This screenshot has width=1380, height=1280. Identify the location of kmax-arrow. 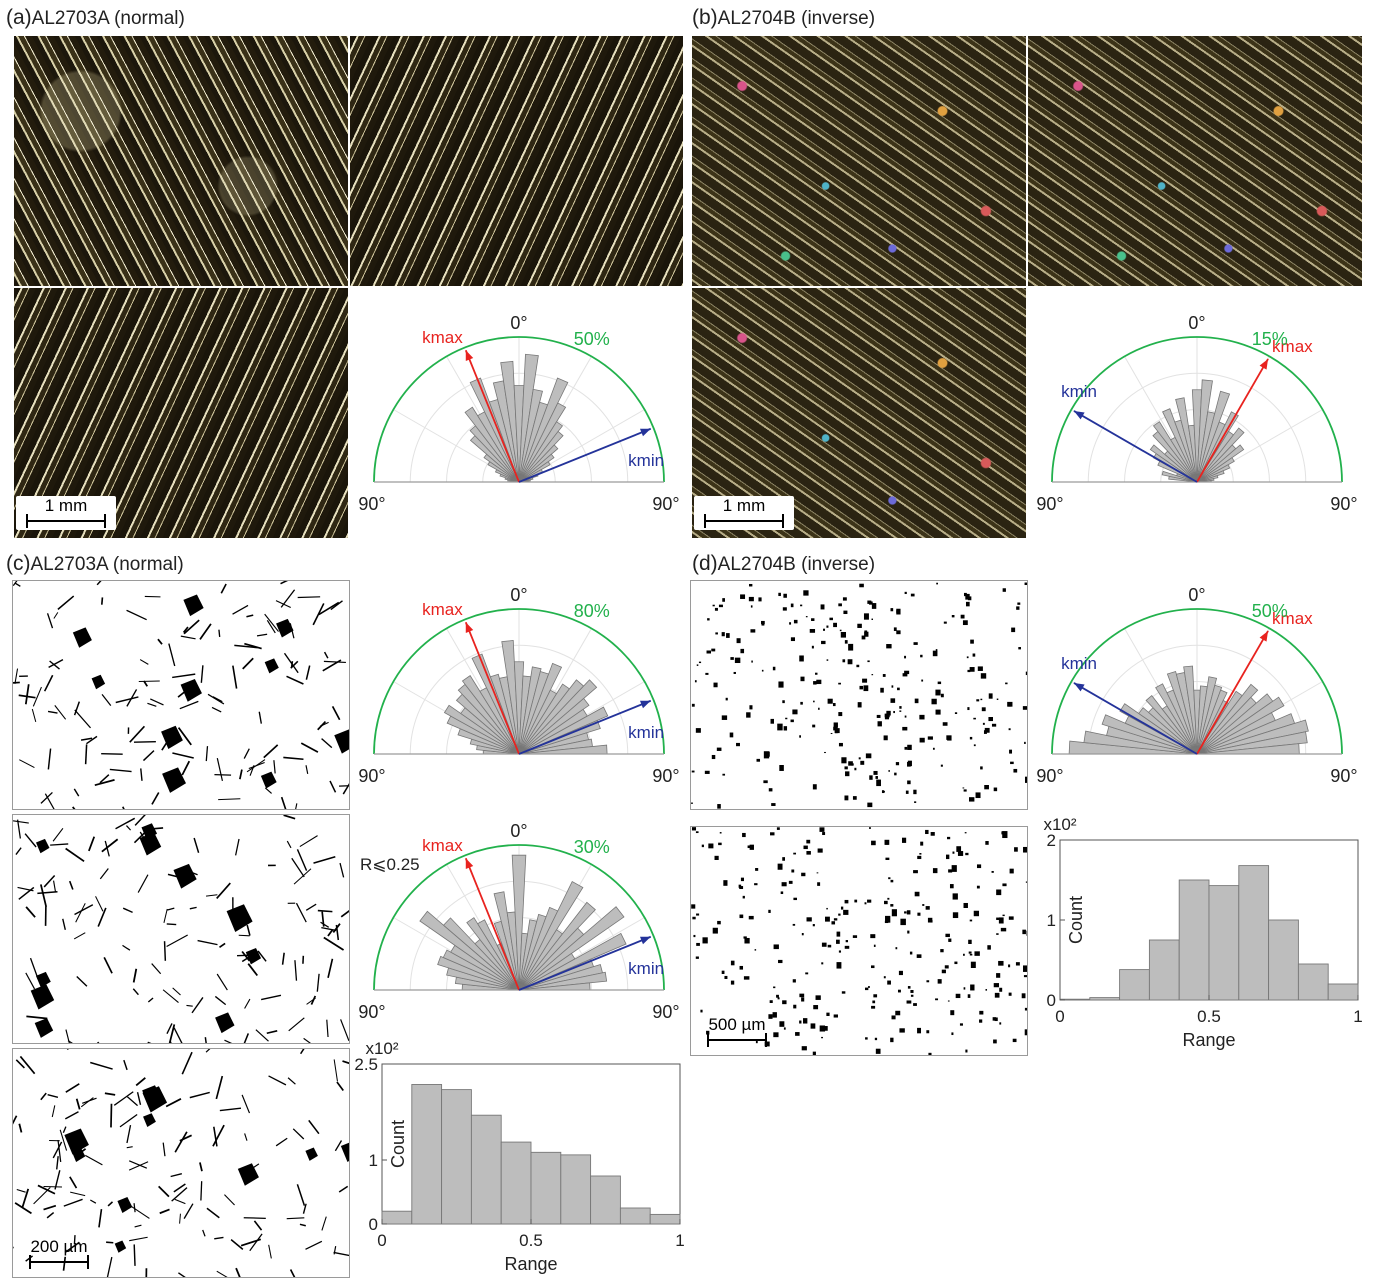
(492, 924).